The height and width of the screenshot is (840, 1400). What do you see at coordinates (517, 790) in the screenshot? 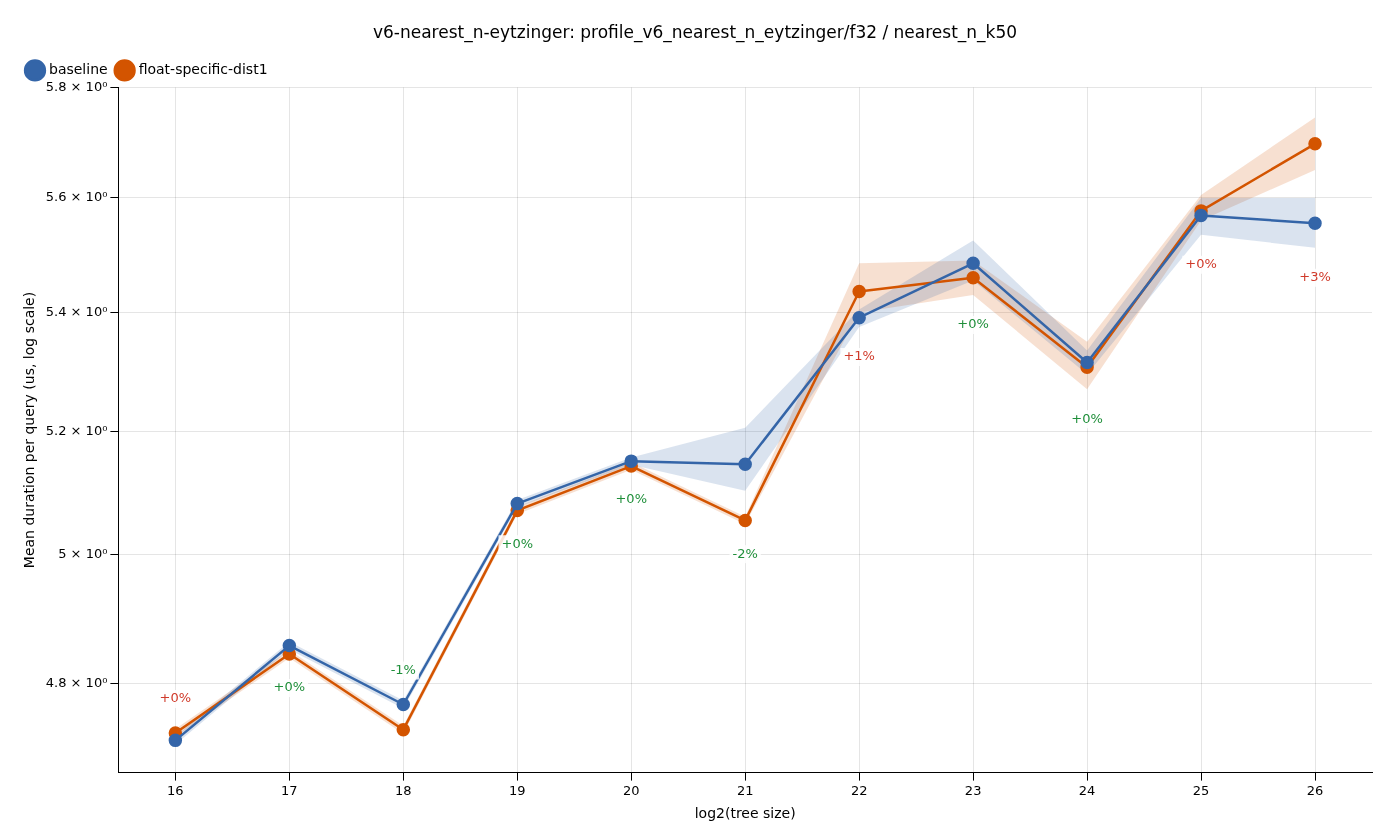
I see `x-tick-label: 19` at bounding box center [517, 790].